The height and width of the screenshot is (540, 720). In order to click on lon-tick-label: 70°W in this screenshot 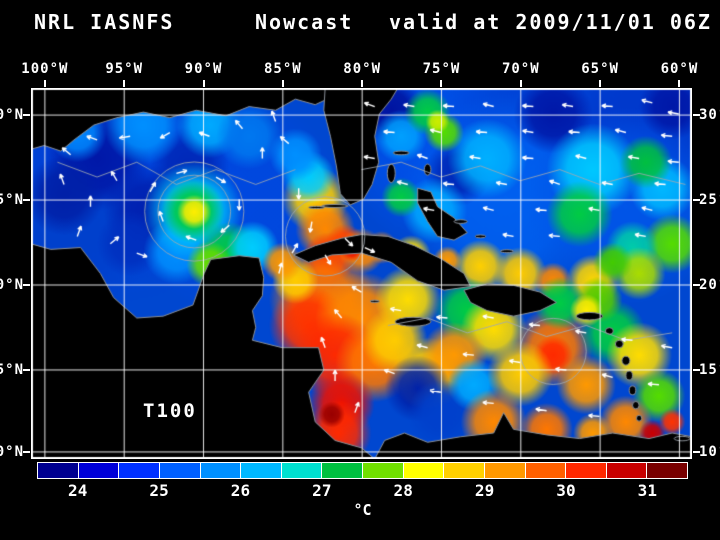, I will do `click(520, 69)`.